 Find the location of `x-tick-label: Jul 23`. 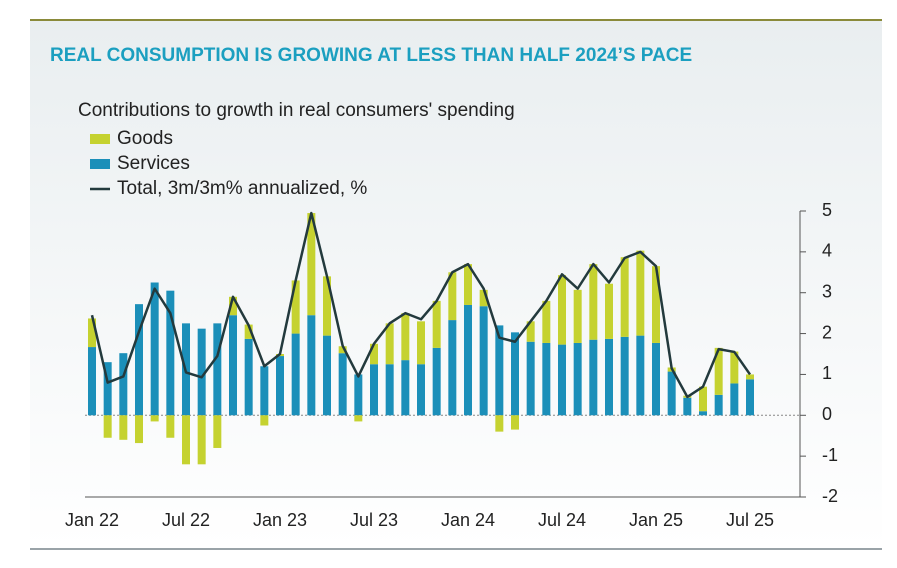

x-tick-label: Jul 23 is located at coordinates (374, 520).